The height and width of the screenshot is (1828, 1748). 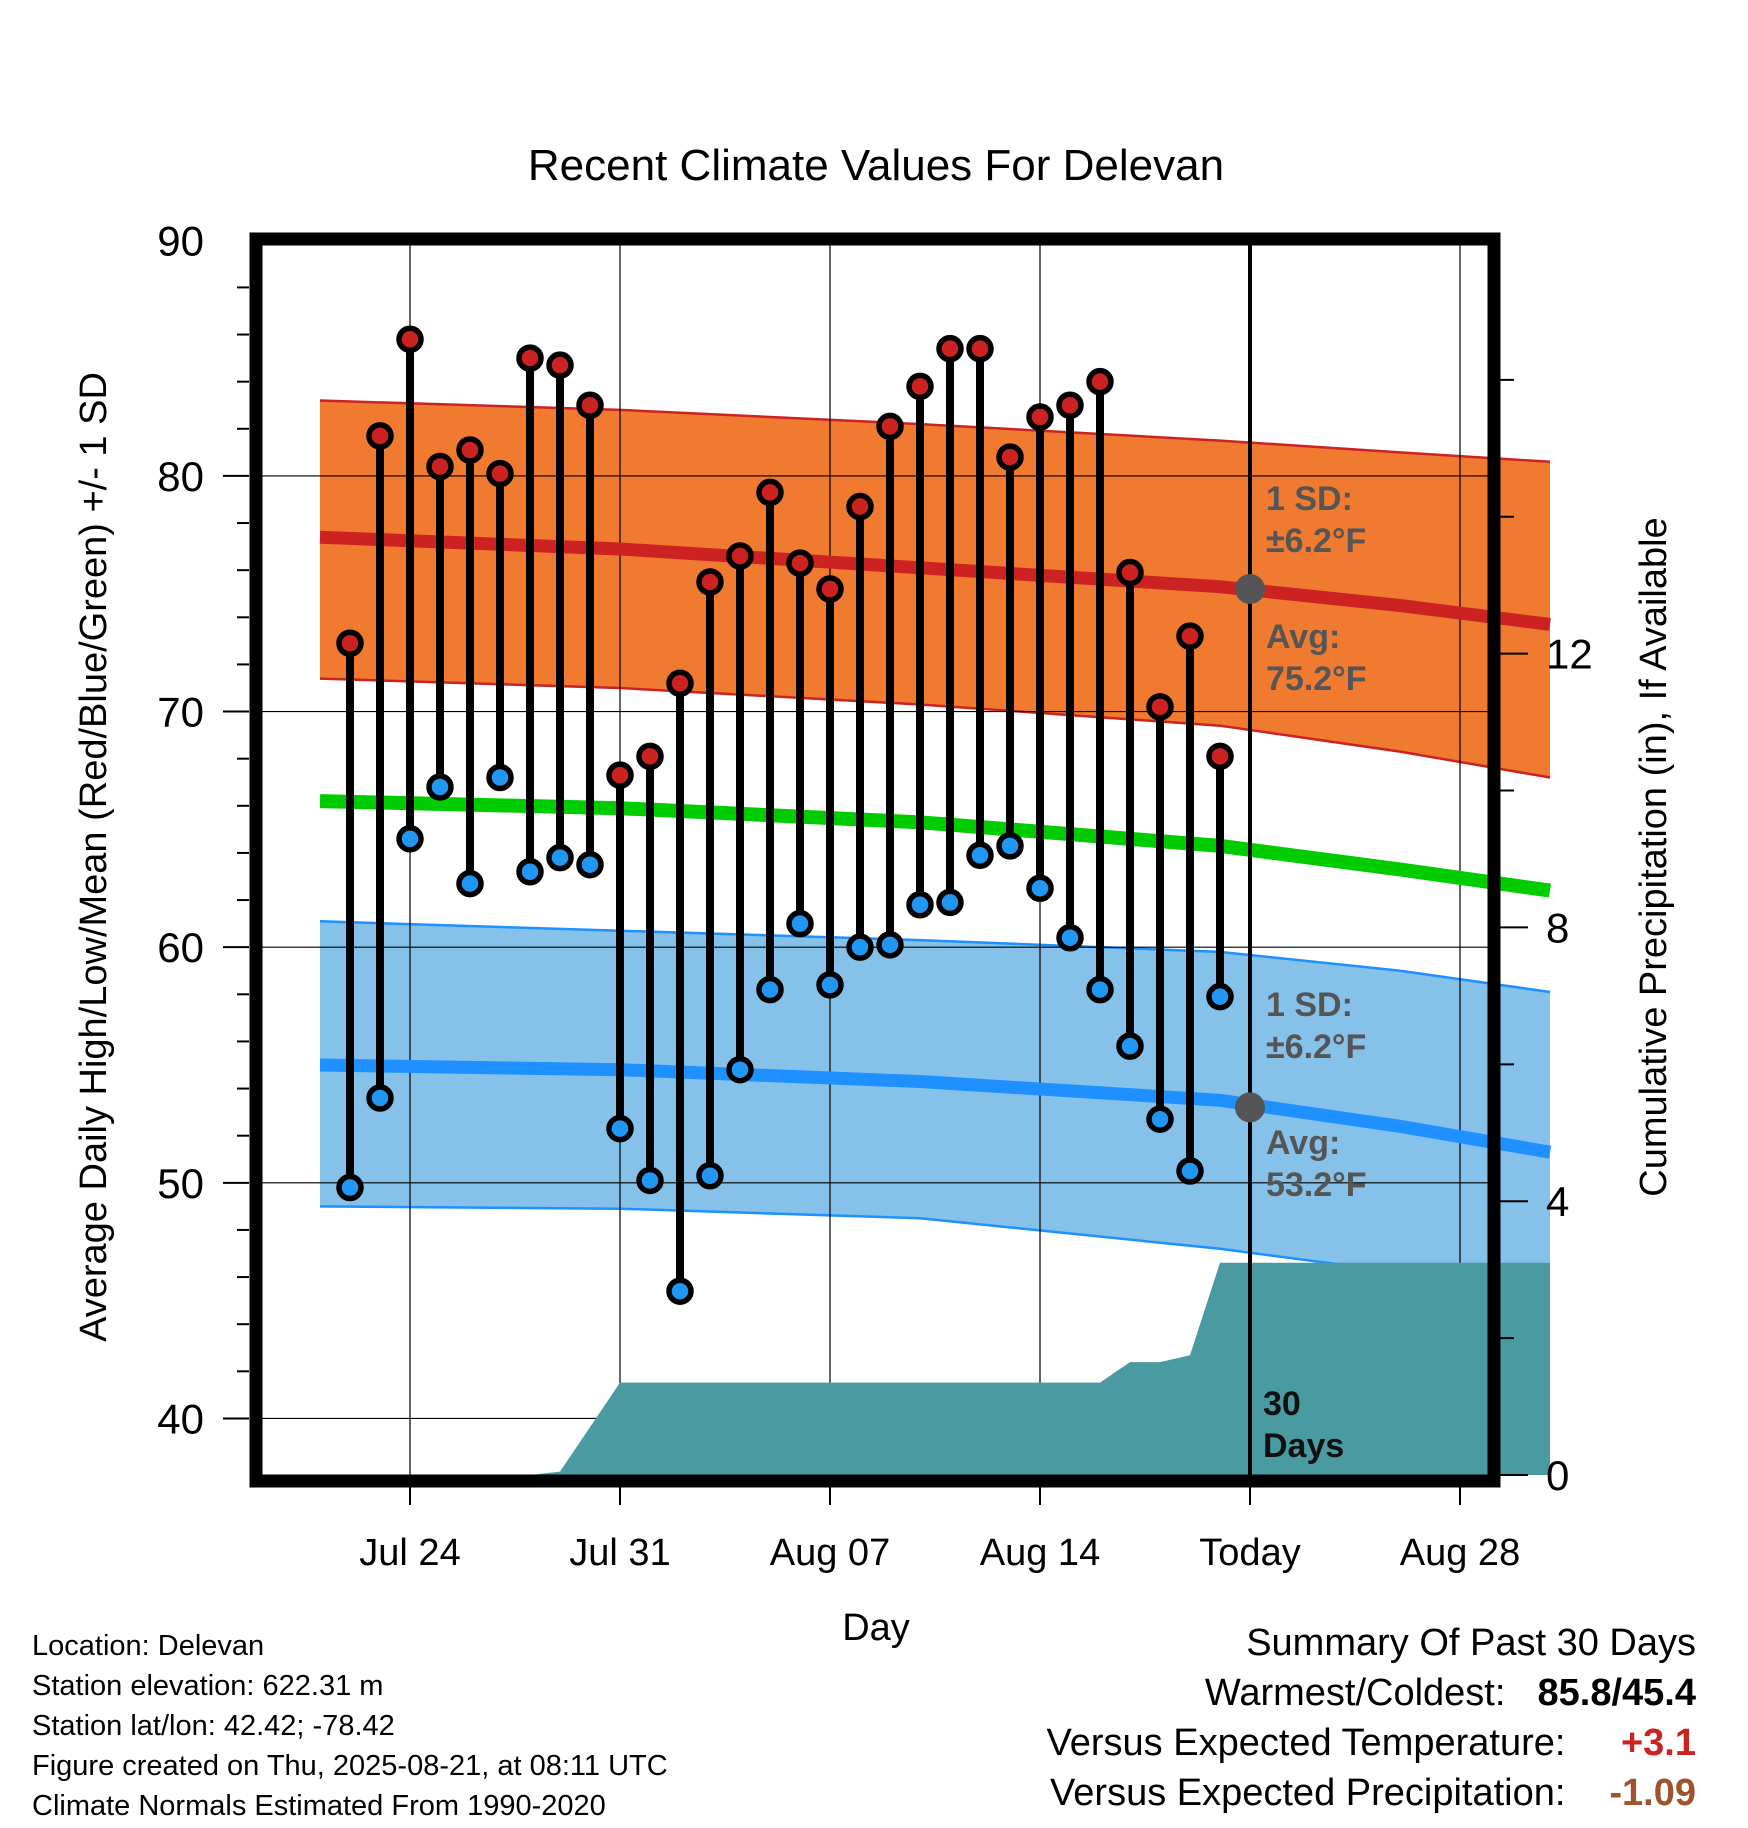 I want to click on chart-title: Recent Climate Values For Delevan, so click(x=876, y=165).